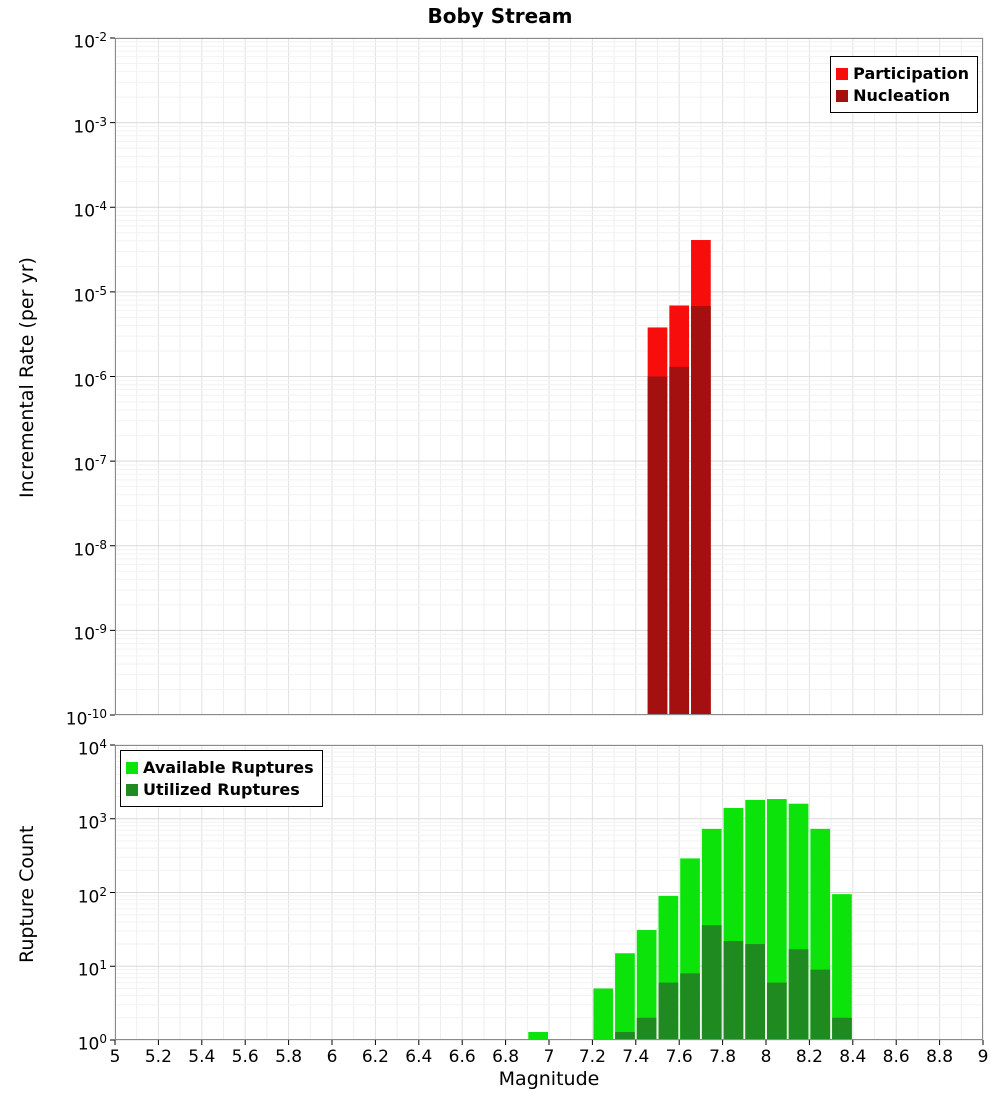 The height and width of the screenshot is (1100, 1000). What do you see at coordinates (86, 718) in the screenshot?
I see `y-tick-label: 10⁻¹⁰` at bounding box center [86, 718].